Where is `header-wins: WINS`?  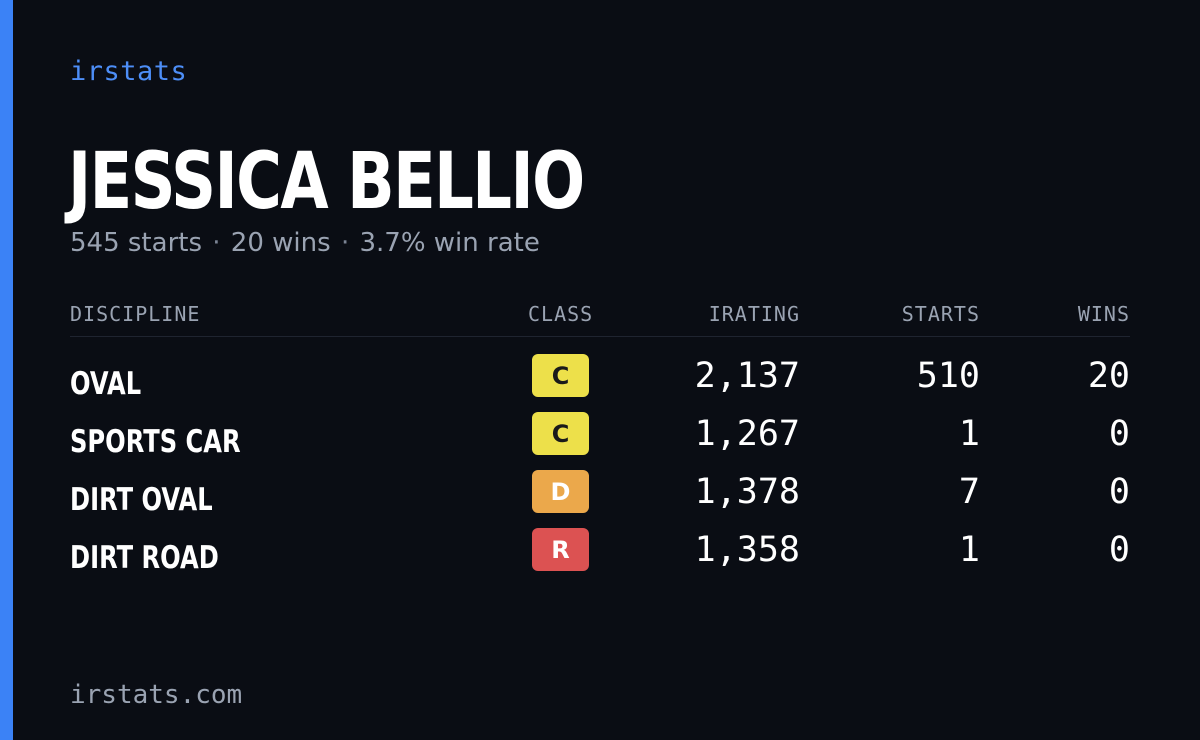
header-wins: WINS is located at coordinates (1103, 314).